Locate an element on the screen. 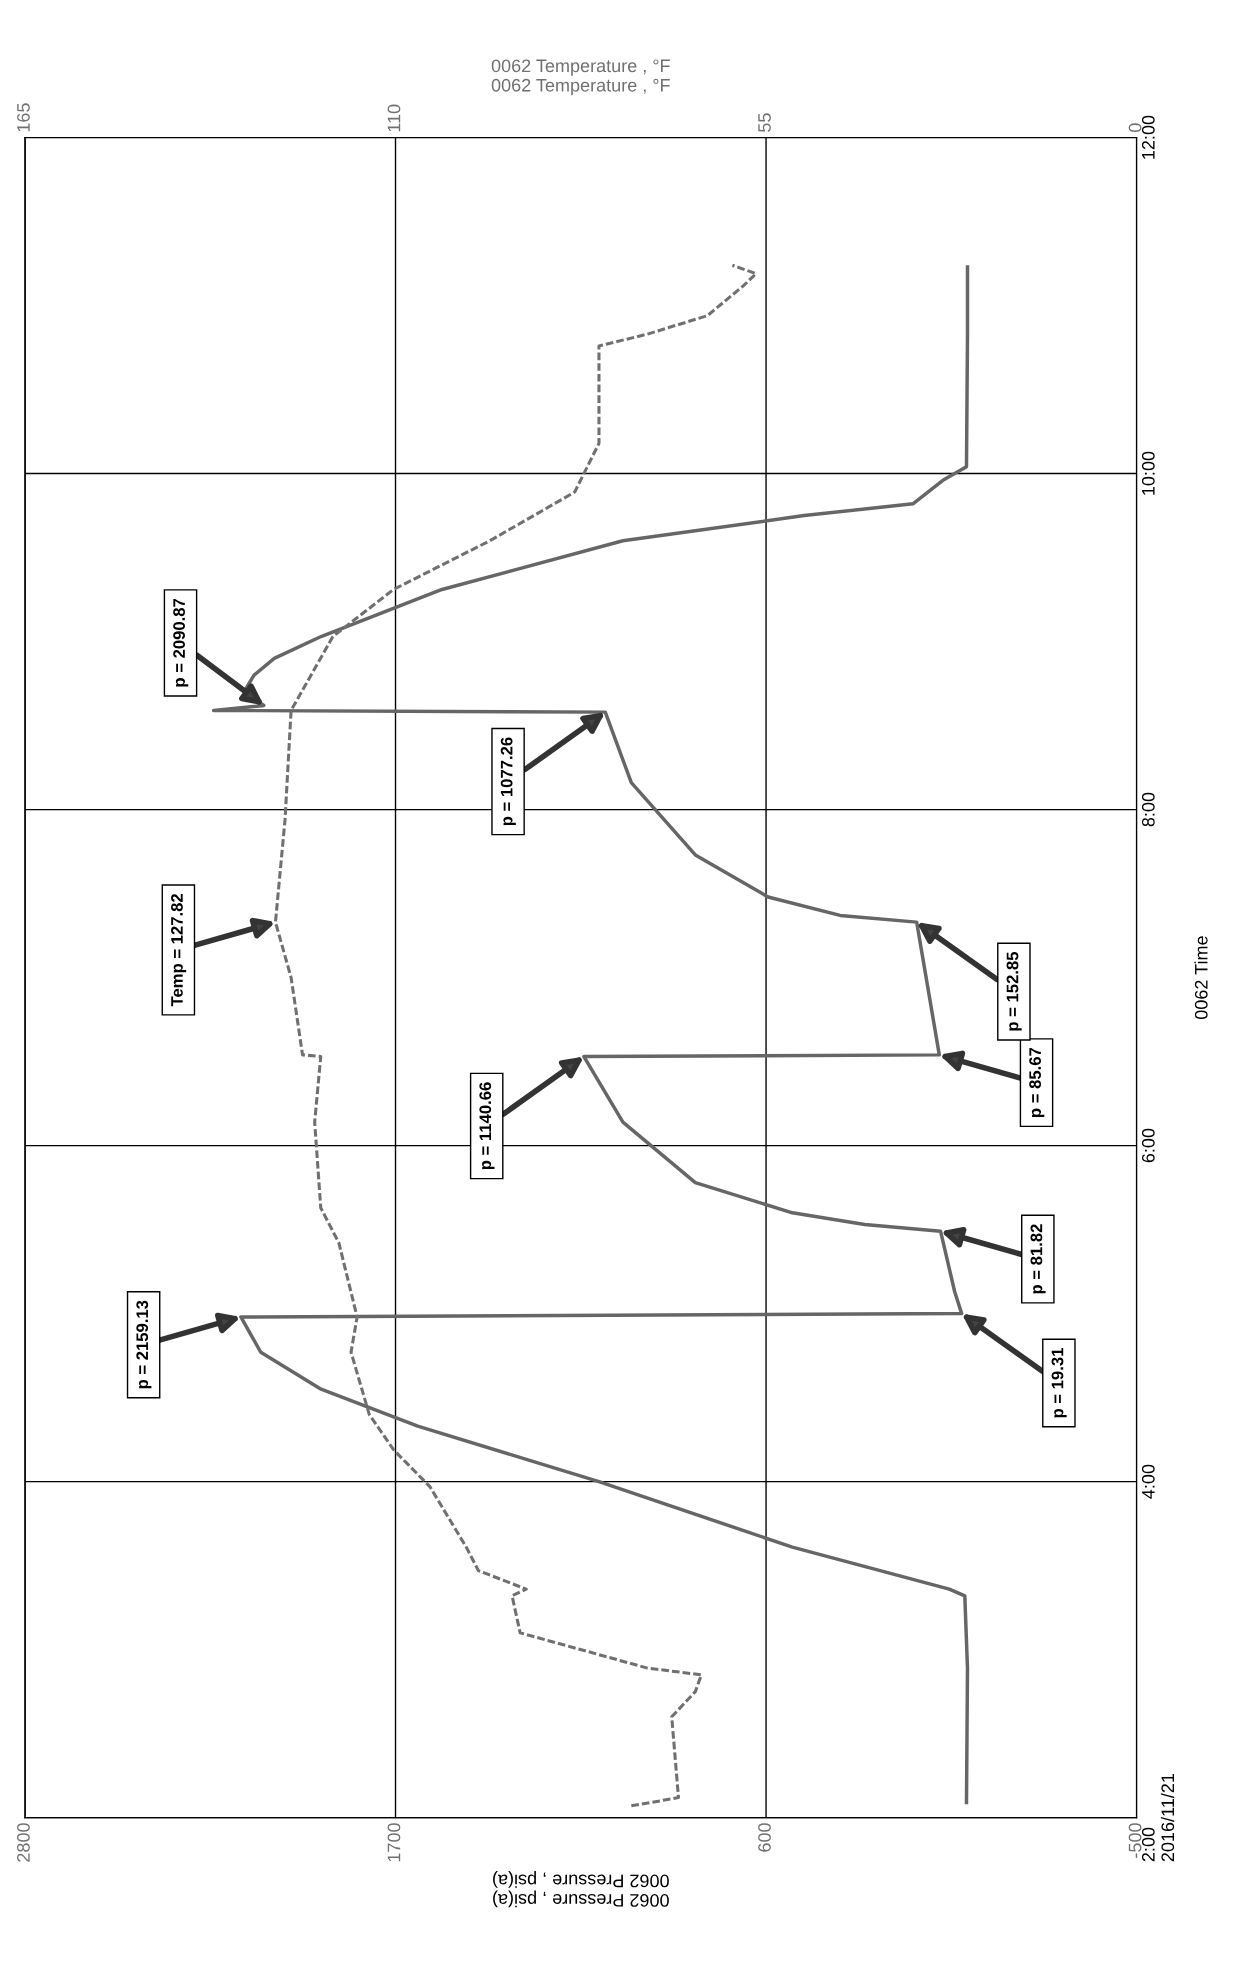 This screenshot has width=1249, height=1965. annotation: p = 1140.66 is located at coordinates (487, 1126).